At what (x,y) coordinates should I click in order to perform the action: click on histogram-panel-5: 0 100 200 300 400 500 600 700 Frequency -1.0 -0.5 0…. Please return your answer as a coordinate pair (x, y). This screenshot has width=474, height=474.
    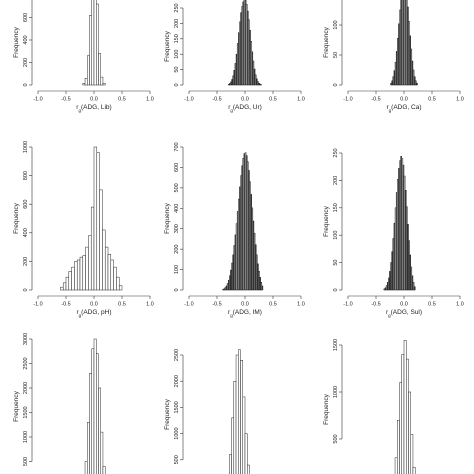
    Looking at the image, I should click on (234, 229).